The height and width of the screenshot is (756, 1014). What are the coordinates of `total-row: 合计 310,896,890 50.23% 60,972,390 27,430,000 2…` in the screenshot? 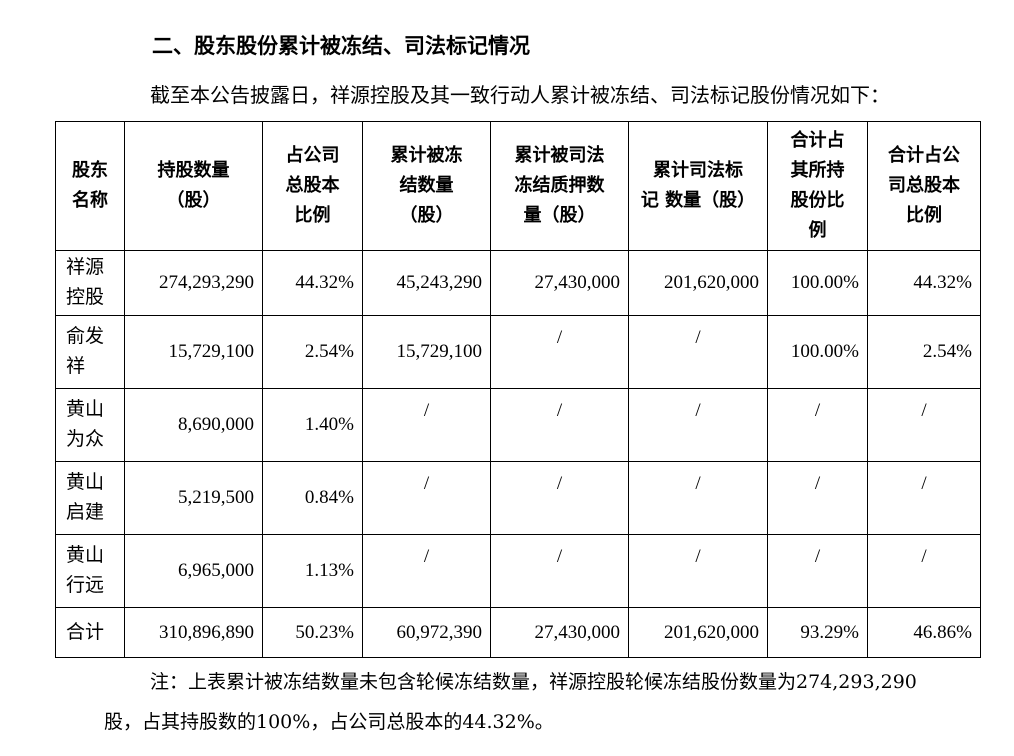 It's located at (518, 632).